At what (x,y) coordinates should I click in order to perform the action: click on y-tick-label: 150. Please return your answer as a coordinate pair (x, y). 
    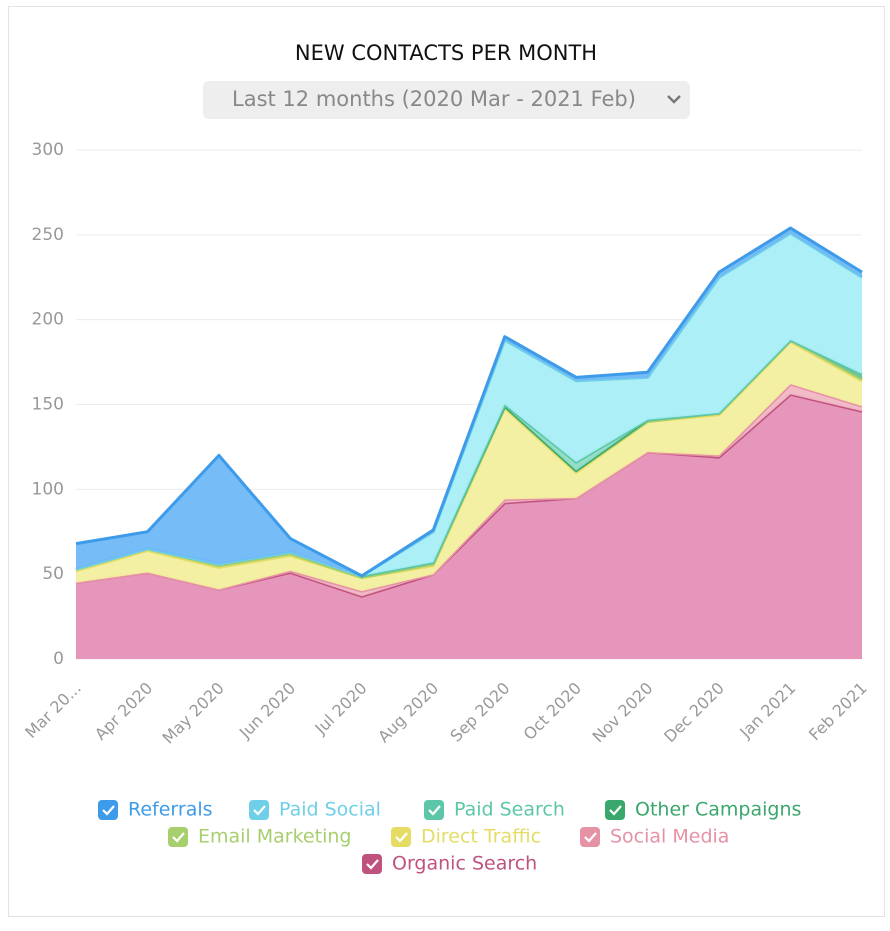
    Looking at the image, I should click on (48, 405).